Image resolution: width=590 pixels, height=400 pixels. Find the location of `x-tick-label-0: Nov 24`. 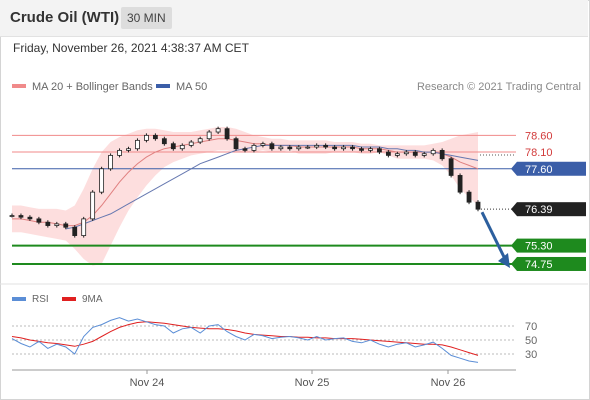

x-tick-label-0: Nov 24 is located at coordinates (147, 383).